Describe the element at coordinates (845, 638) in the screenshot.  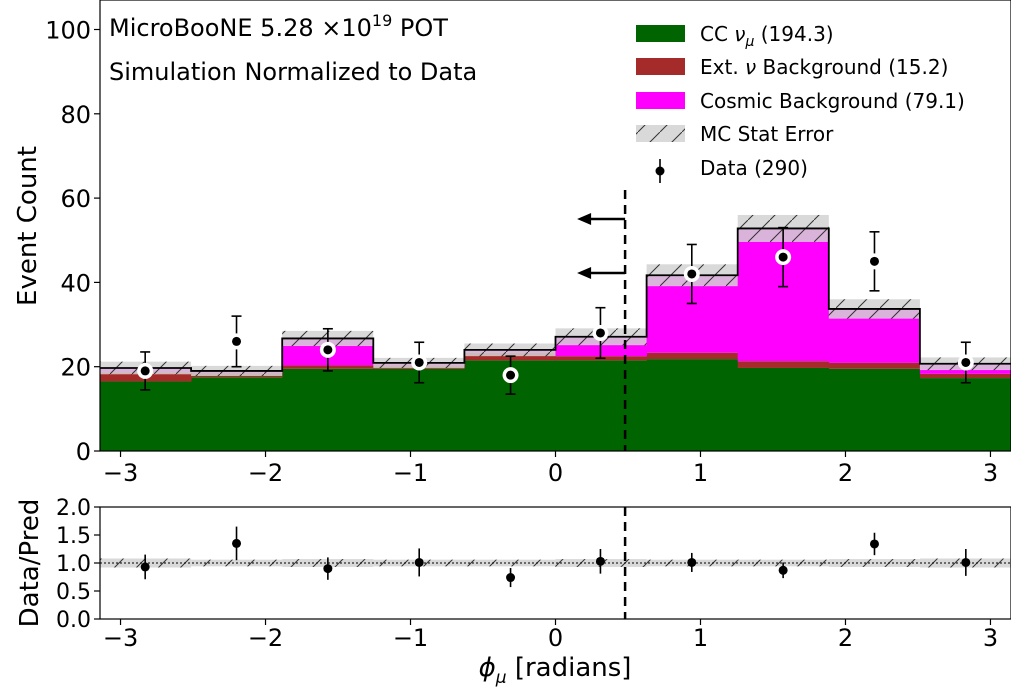
I see `ratio-xtick-label-5: 2` at that location.